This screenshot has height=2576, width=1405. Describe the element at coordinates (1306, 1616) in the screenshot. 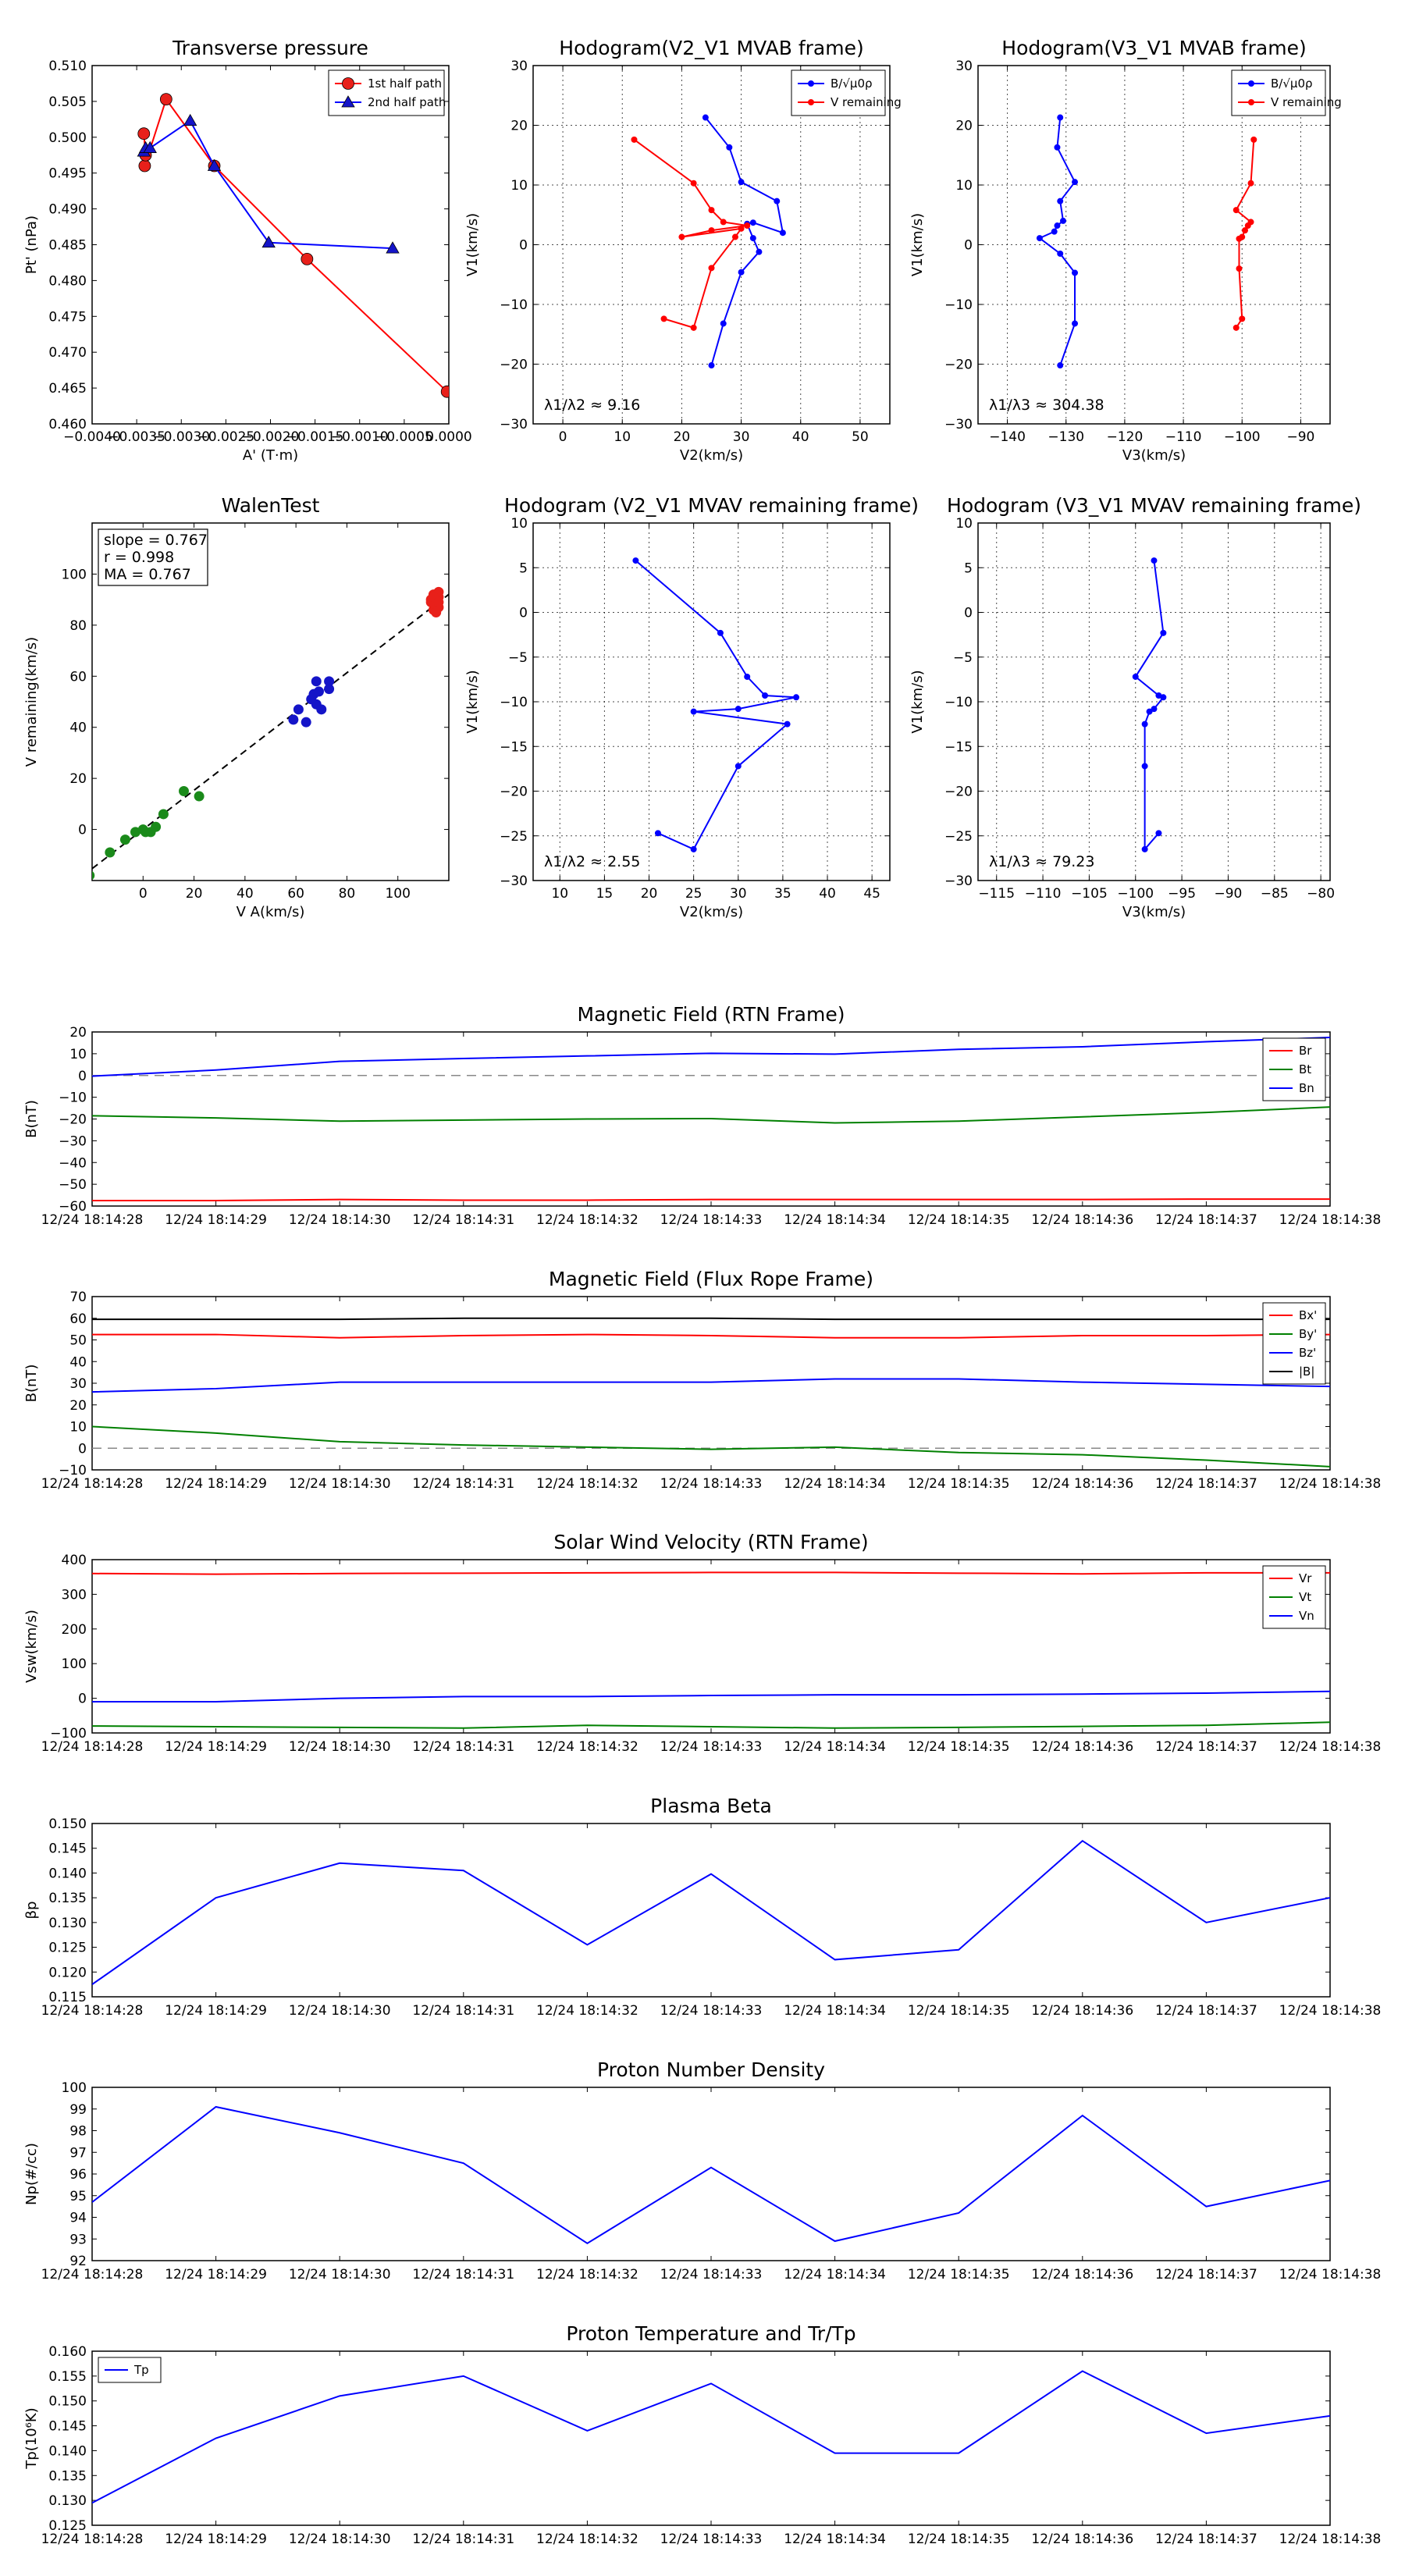

I see `legend-label: Vn` at that location.